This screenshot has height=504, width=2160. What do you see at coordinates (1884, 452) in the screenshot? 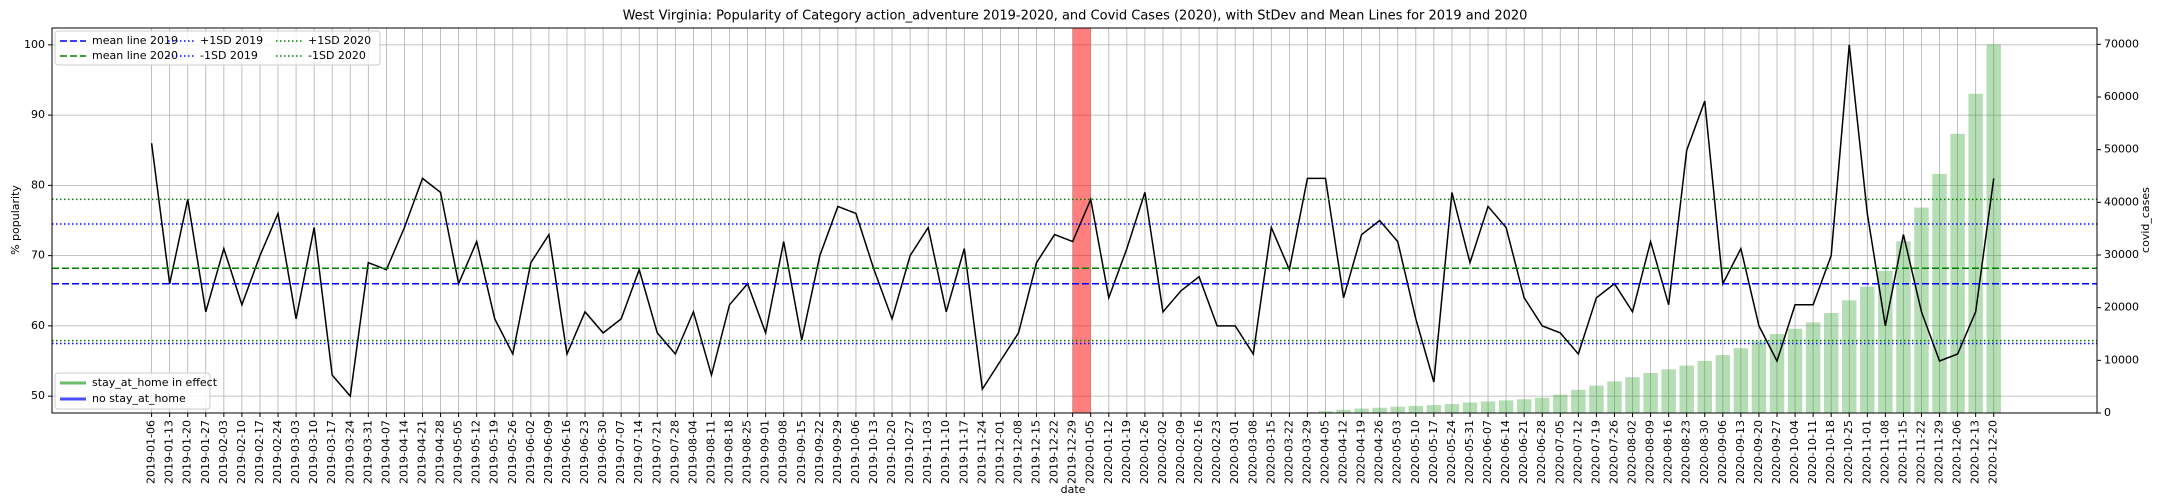
I see `x-tick-label: 2020-11-08` at bounding box center [1884, 452].